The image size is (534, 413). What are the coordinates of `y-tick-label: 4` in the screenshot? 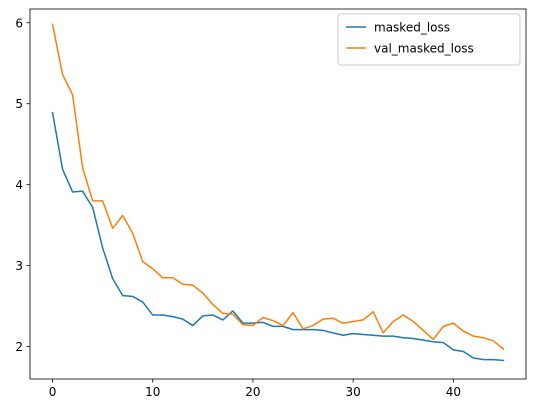 It's located at (19, 185).